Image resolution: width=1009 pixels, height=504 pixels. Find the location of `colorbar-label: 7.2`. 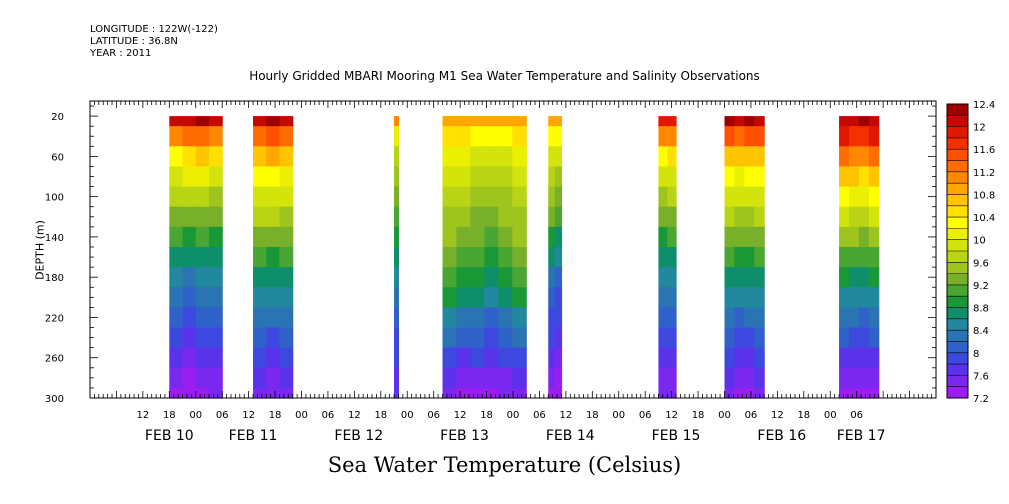

colorbar-label: 7.2 is located at coordinates (981, 399).